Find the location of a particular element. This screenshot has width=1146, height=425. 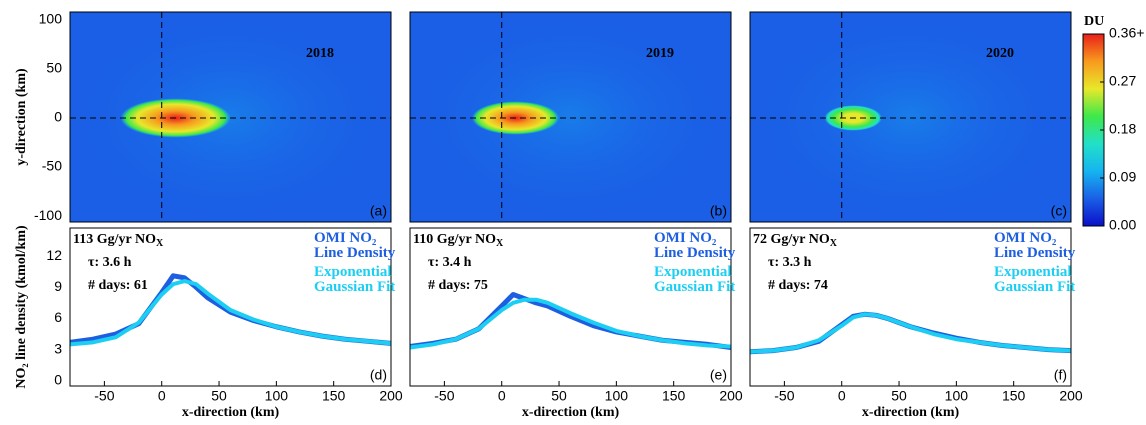

panel-year: 2018 is located at coordinates (320, 53).